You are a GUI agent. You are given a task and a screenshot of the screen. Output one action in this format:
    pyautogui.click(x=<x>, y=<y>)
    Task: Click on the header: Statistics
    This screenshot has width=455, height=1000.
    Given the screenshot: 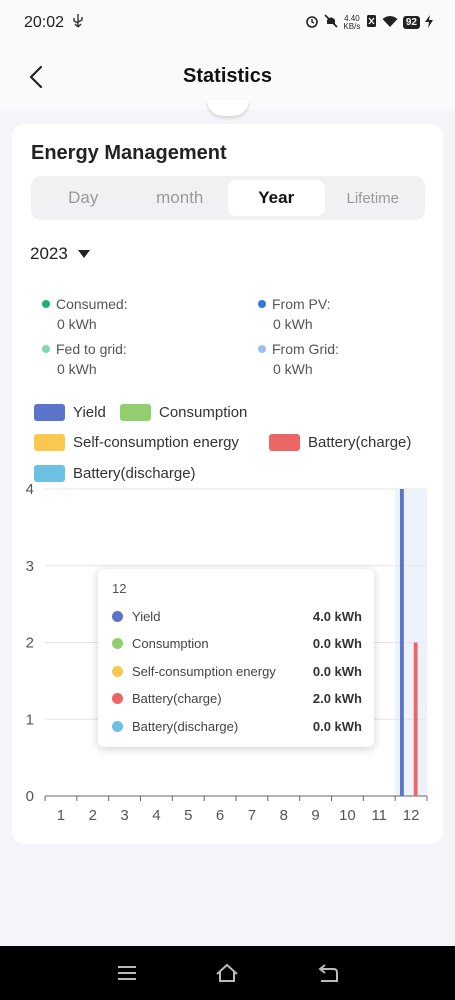 What is the action you would take?
    pyautogui.click(x=227, y=79)
    